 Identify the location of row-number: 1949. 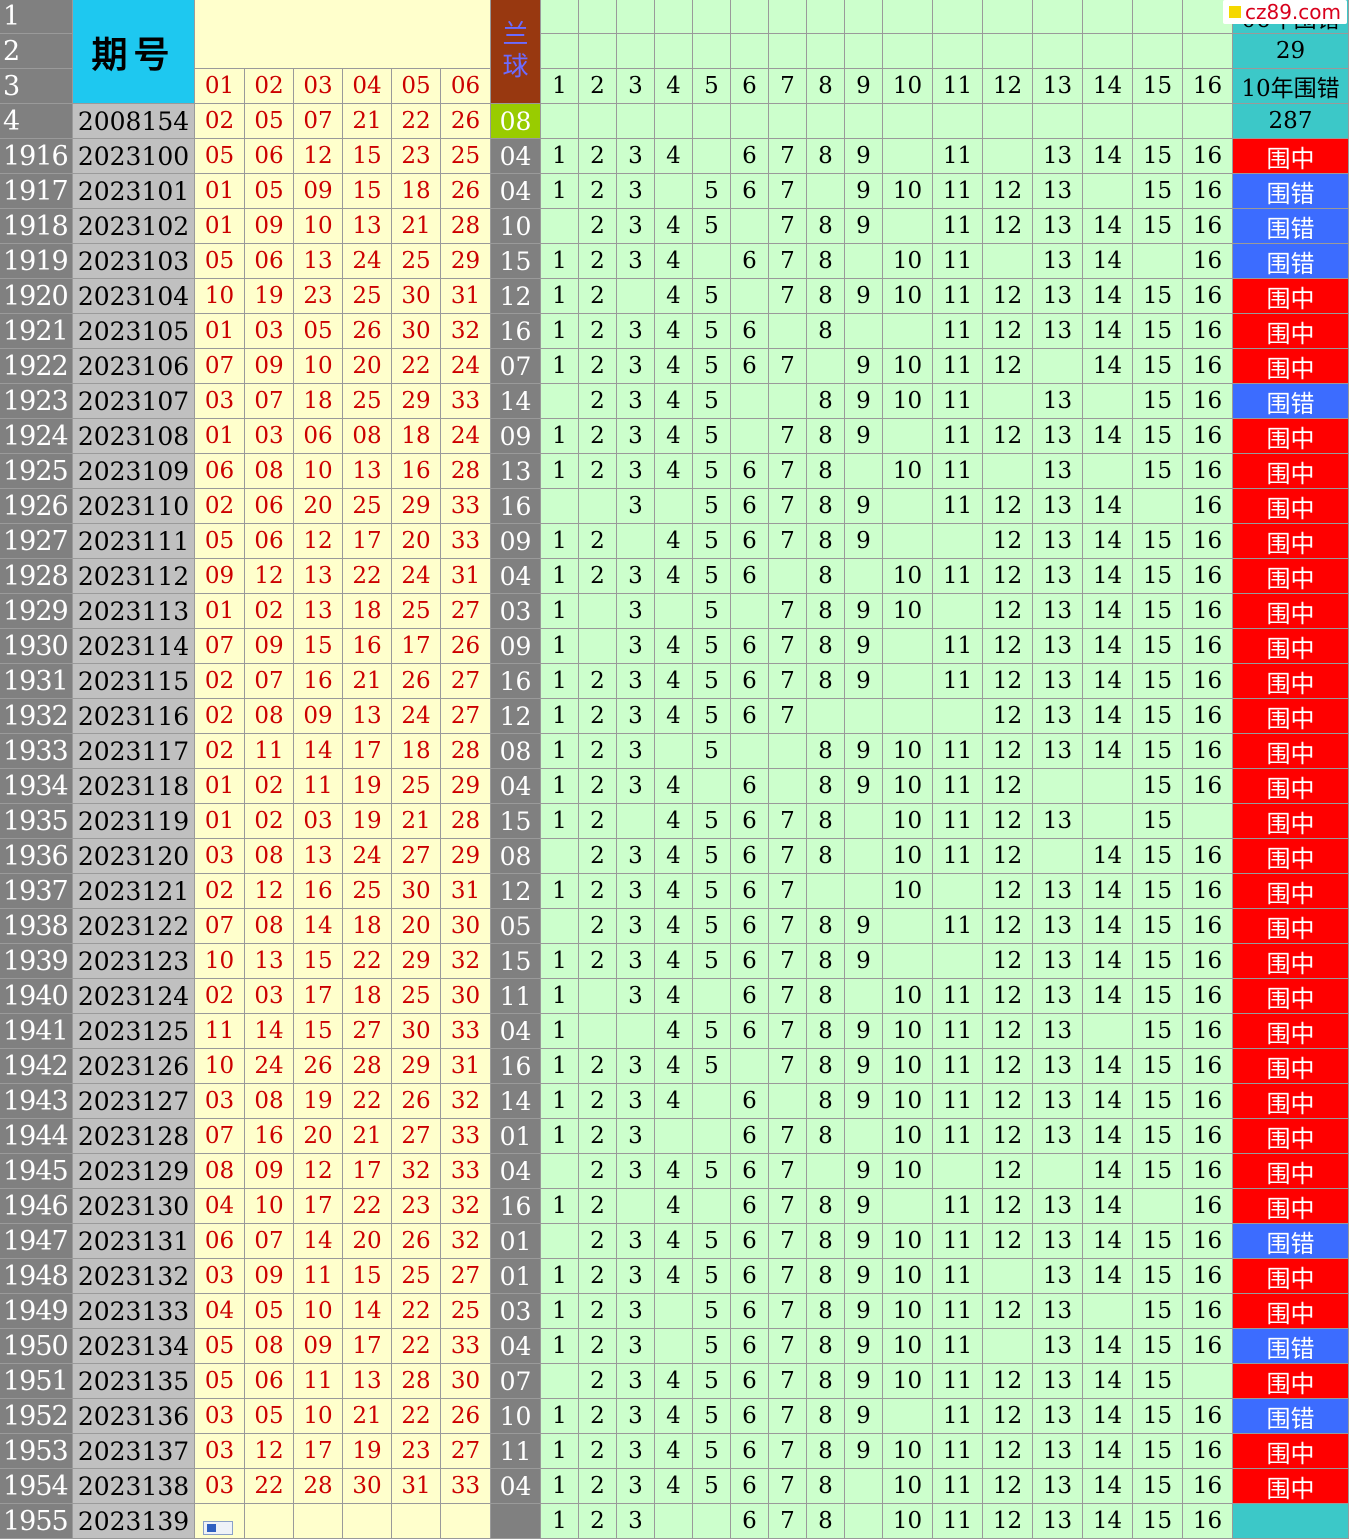
(36, 1311).